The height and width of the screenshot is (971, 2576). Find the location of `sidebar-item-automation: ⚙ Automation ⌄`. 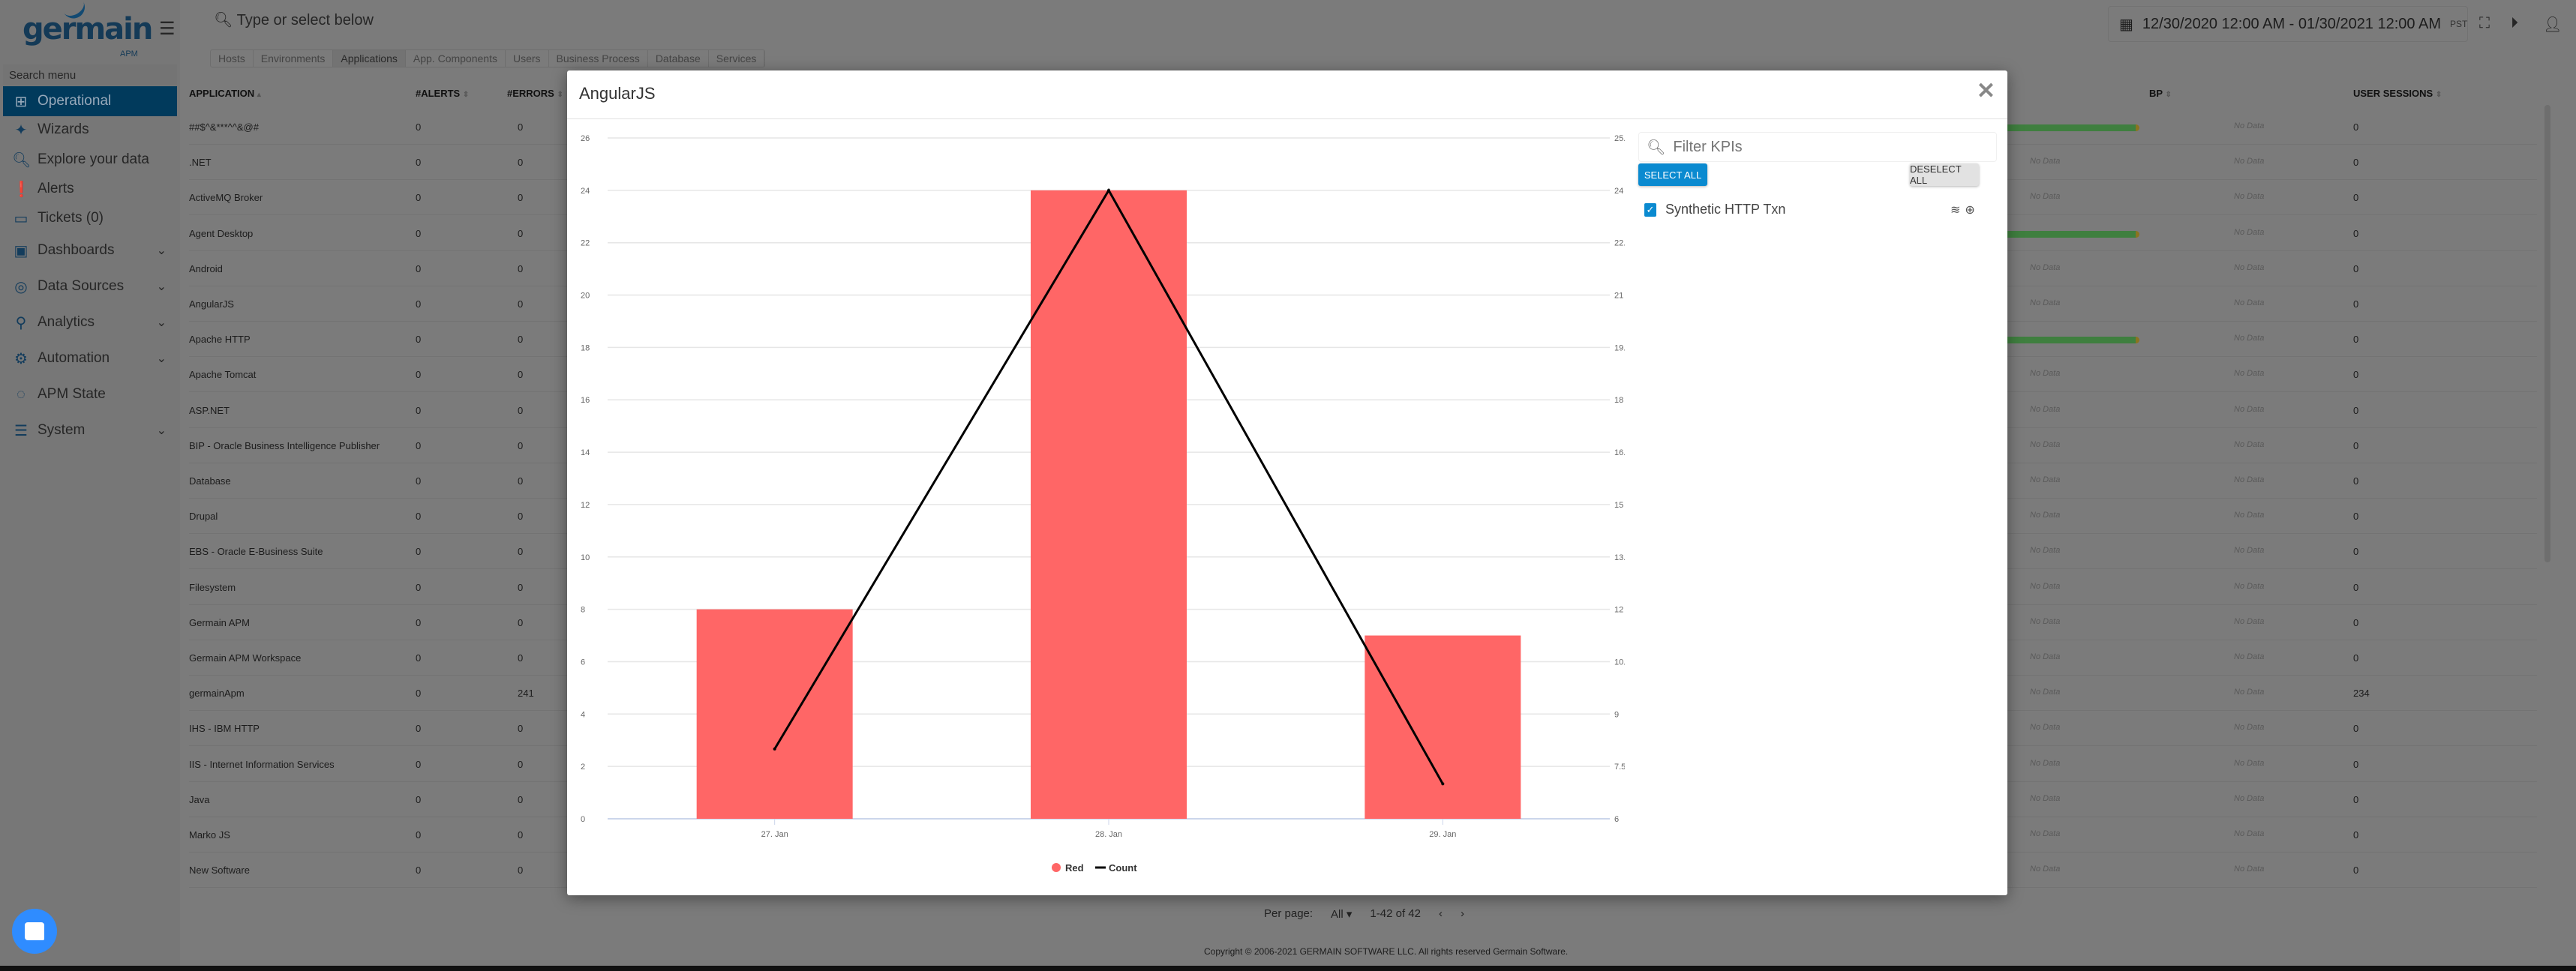

sidebar-item-automation: ⚙ Automation ⌄ is located at coordinates (90, 358).